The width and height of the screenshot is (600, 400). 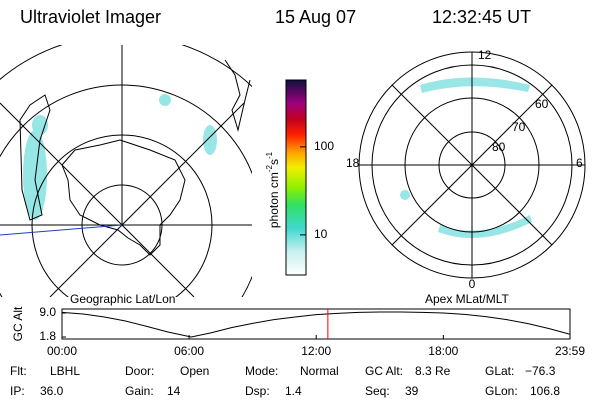 I want to click on field-label: Door:, so click(x=139, y=371).